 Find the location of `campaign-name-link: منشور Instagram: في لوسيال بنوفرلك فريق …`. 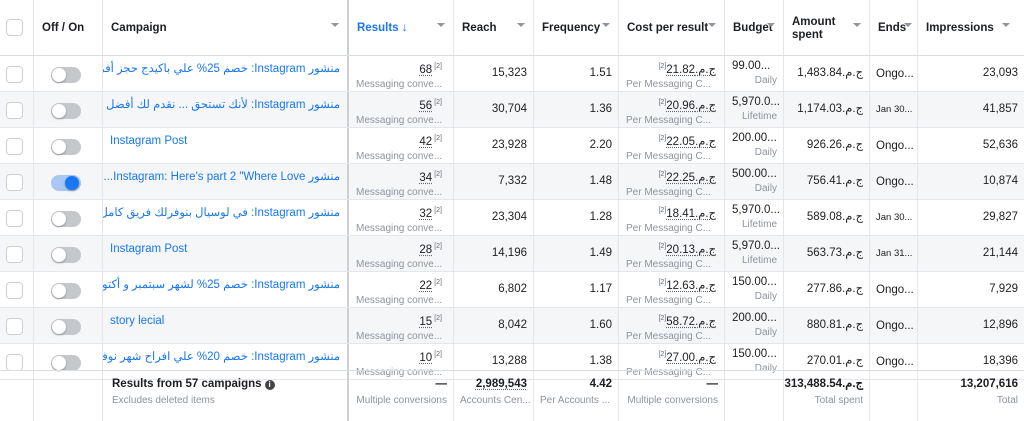

campaign-name-link: منشور Instagram: في لوسيال بنوفرلك فريق … is located at coordinates (221, 213).